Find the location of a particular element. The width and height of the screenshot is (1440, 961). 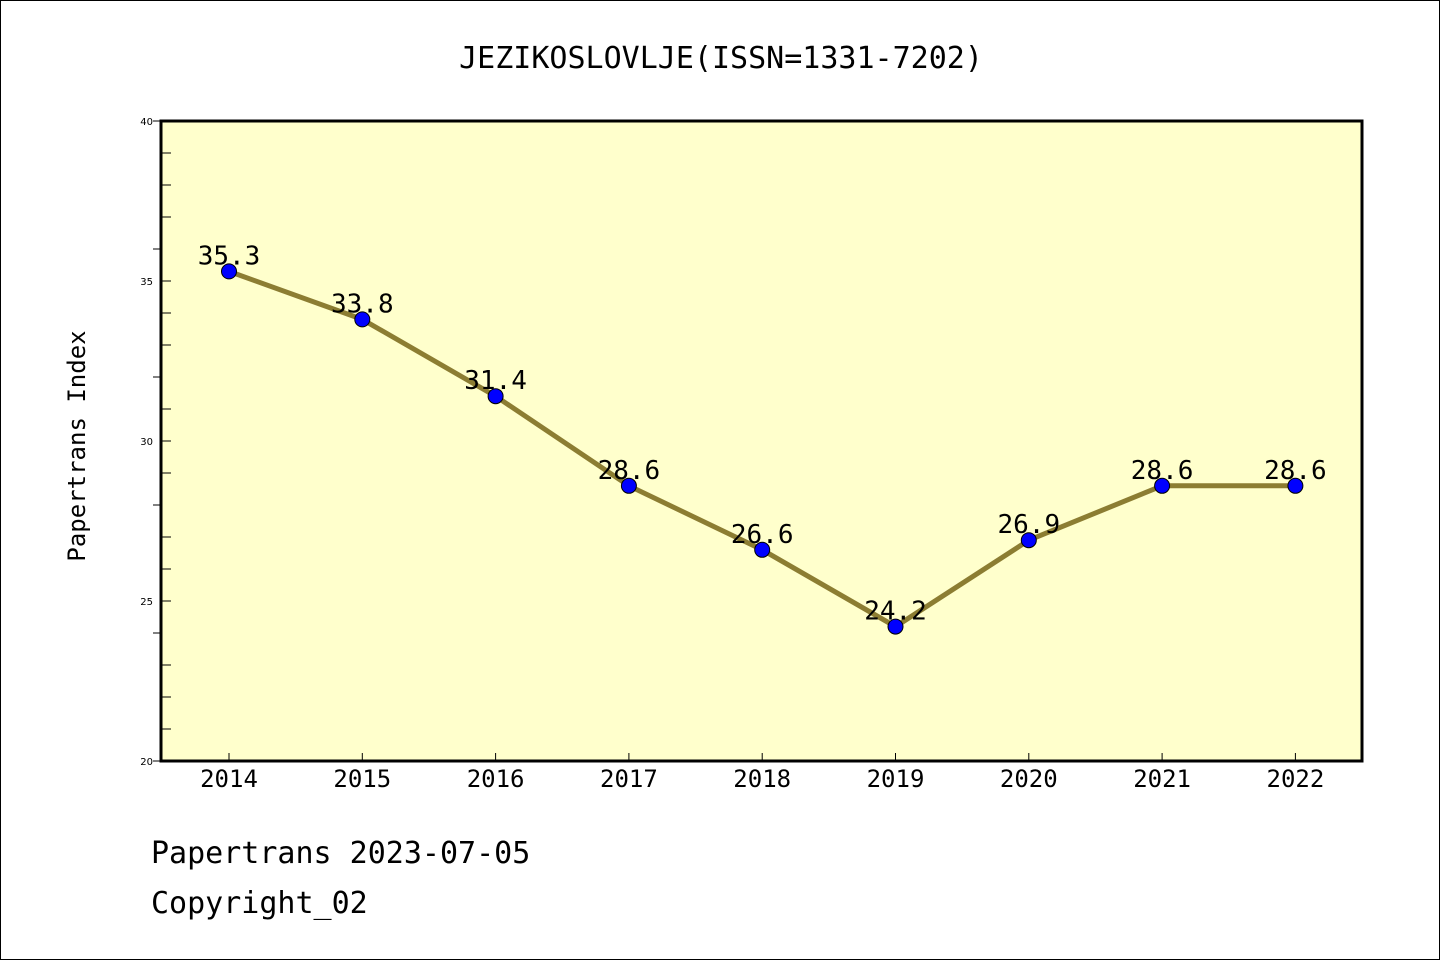

y-tick-label: 20 is located at coordinates (146, 762).